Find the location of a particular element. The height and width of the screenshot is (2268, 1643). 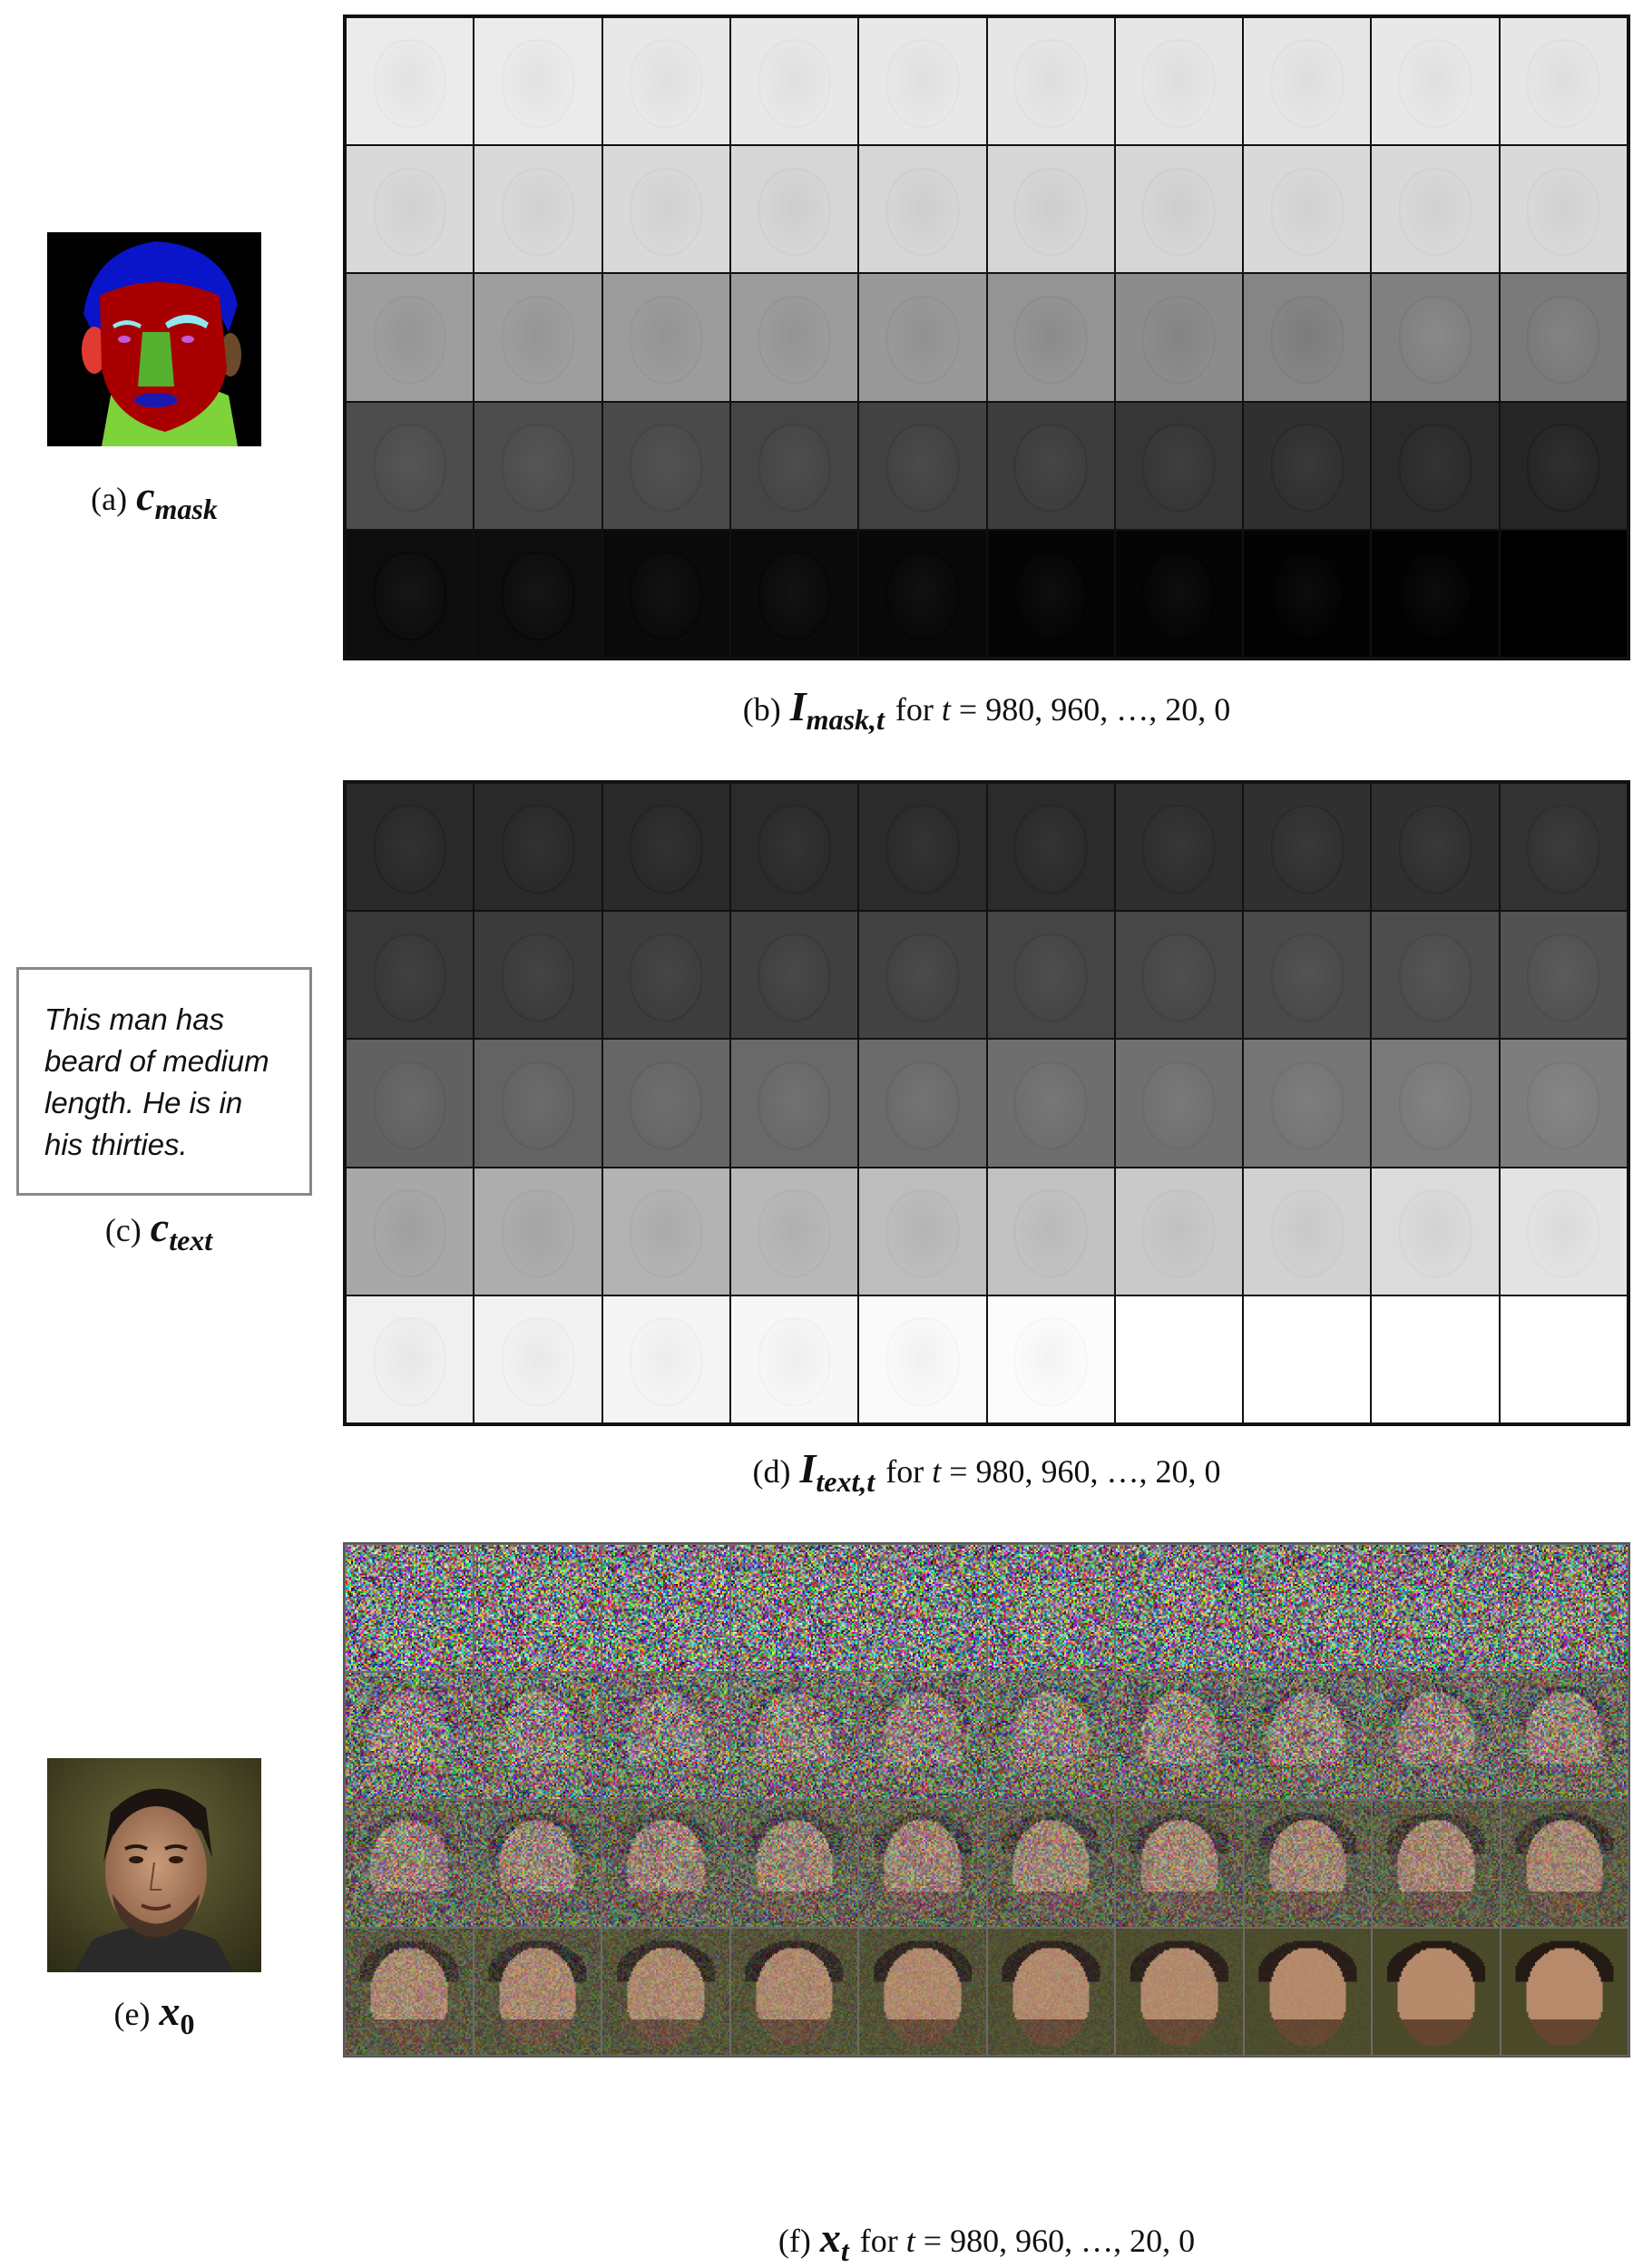

caption-f: (f) xt for t = 980, 960, …, 20, 0 is located at coordinates (986, 2241).